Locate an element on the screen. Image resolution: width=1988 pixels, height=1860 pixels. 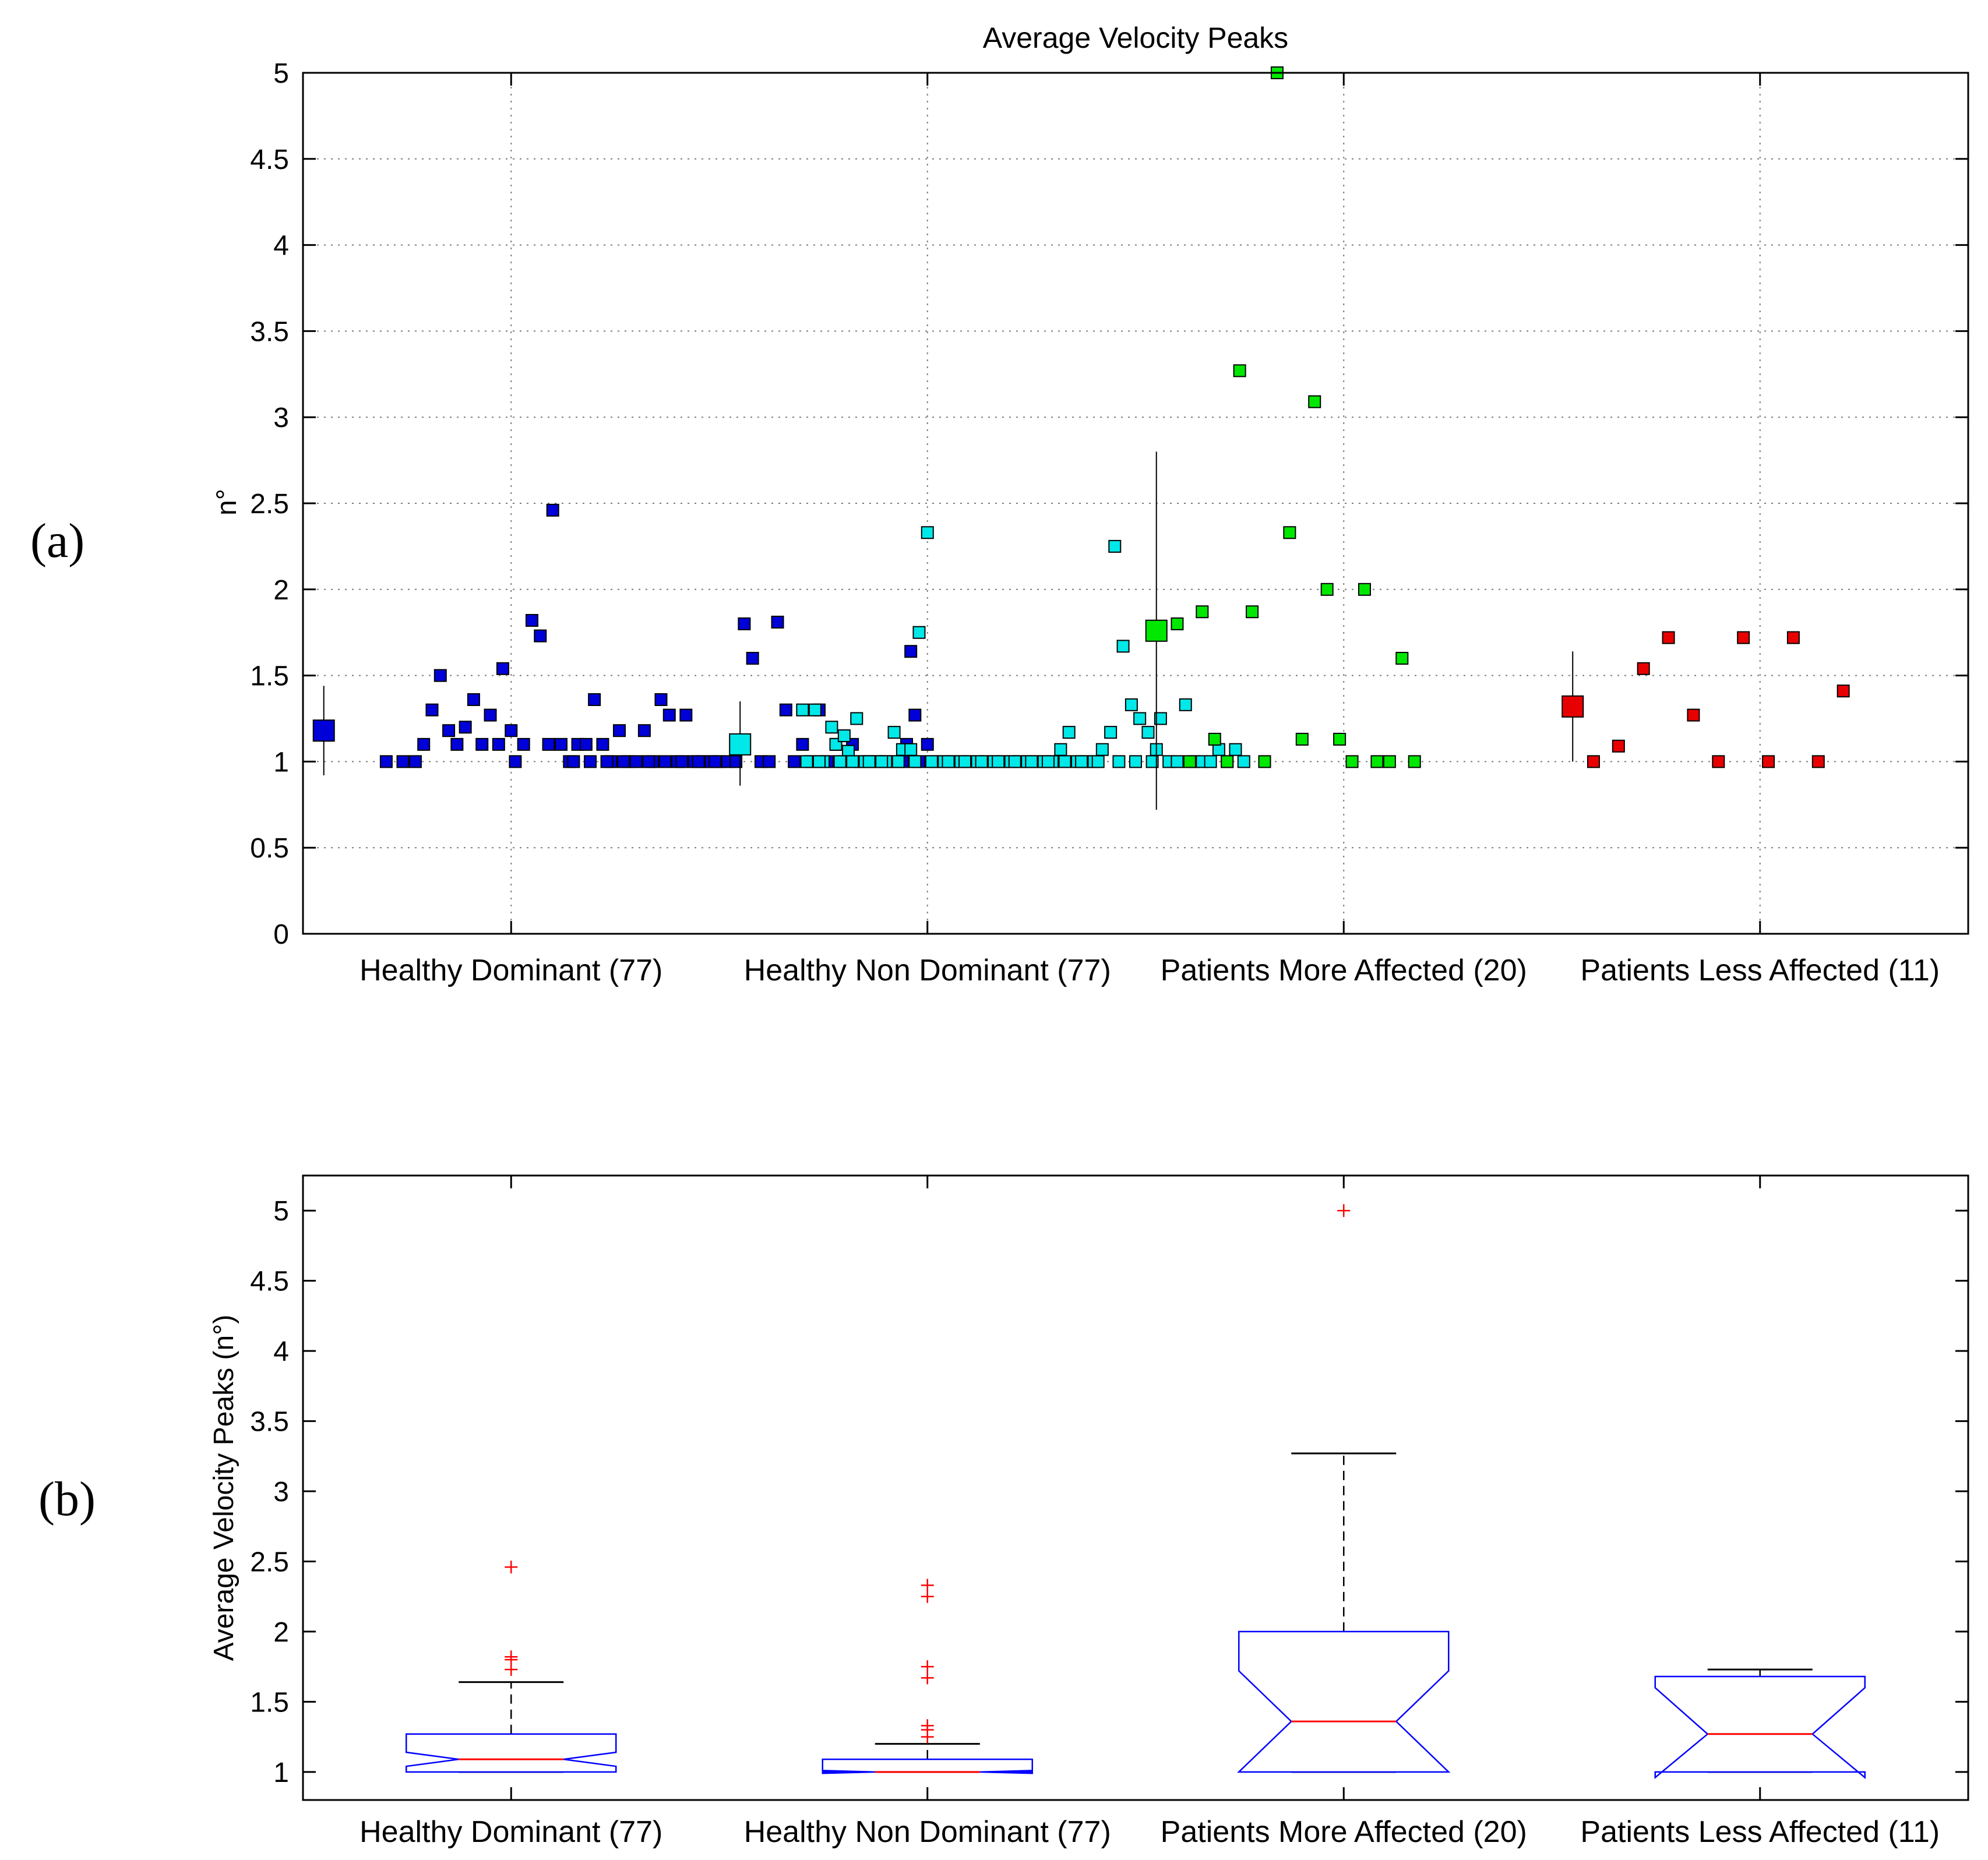
panel-a-category-label: Patients More Affected (20) is located at coordinates (1344, 970).